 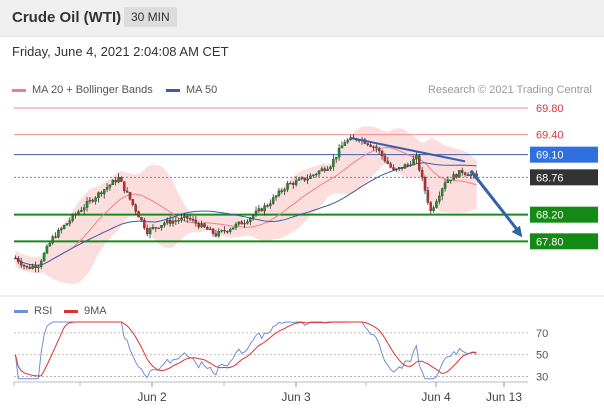 What do you see at coordinates (542, 334) in the screenshot?
I see `rsi-tick-label: 70` at bounding box center [542, 334].